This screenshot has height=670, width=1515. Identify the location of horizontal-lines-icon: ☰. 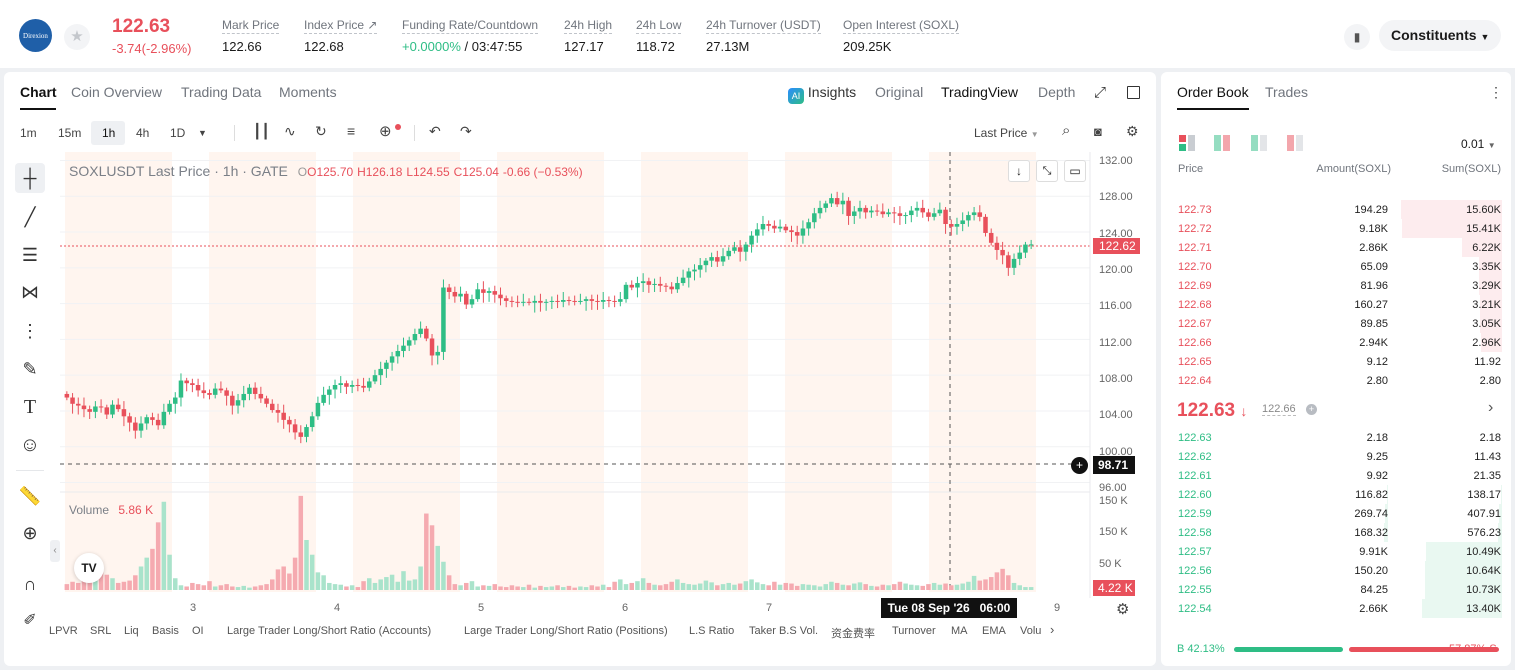
(30, 254).